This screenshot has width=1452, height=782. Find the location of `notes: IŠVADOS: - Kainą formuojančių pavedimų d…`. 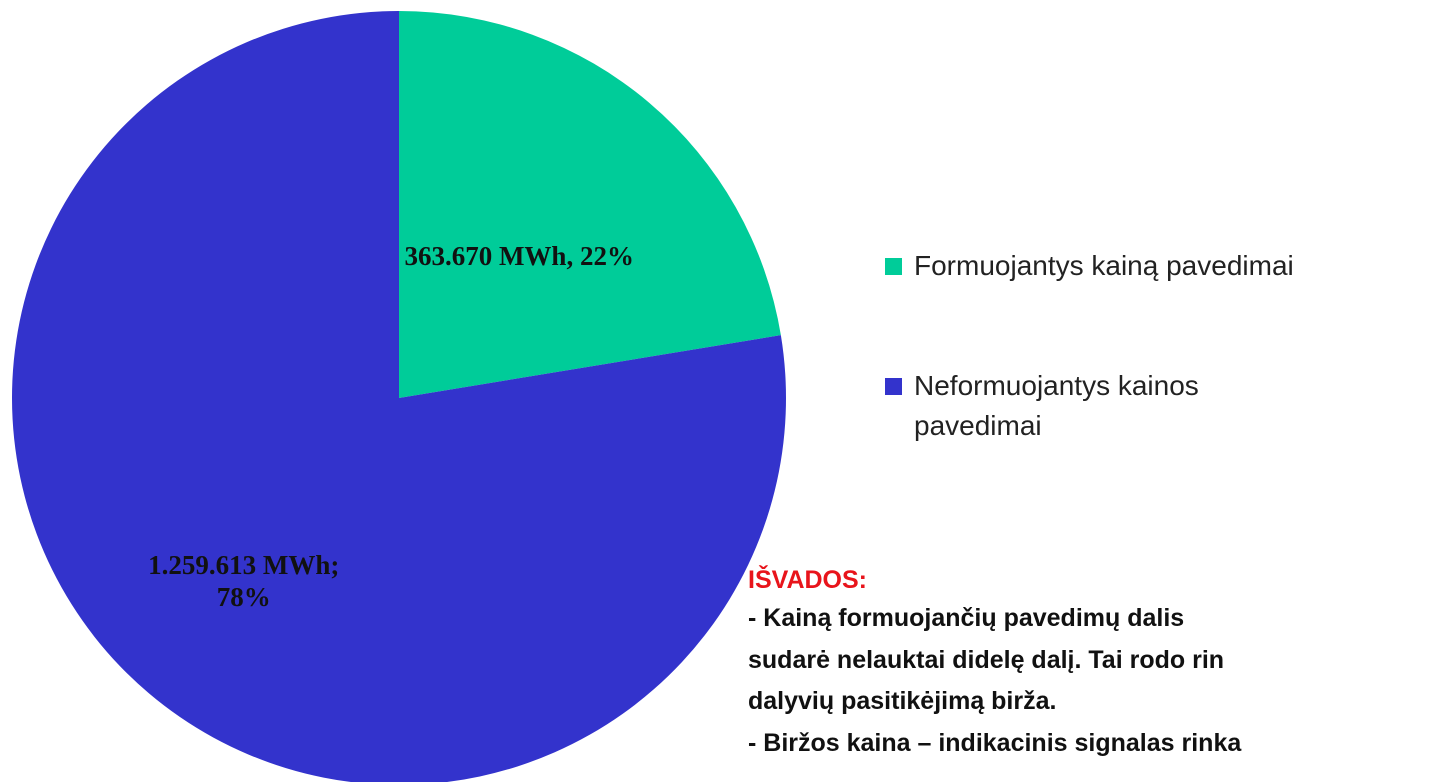

notes: IŠVADOS: - Kainą formuojančių pavedimų d… is located at coordinates (1100, 663).